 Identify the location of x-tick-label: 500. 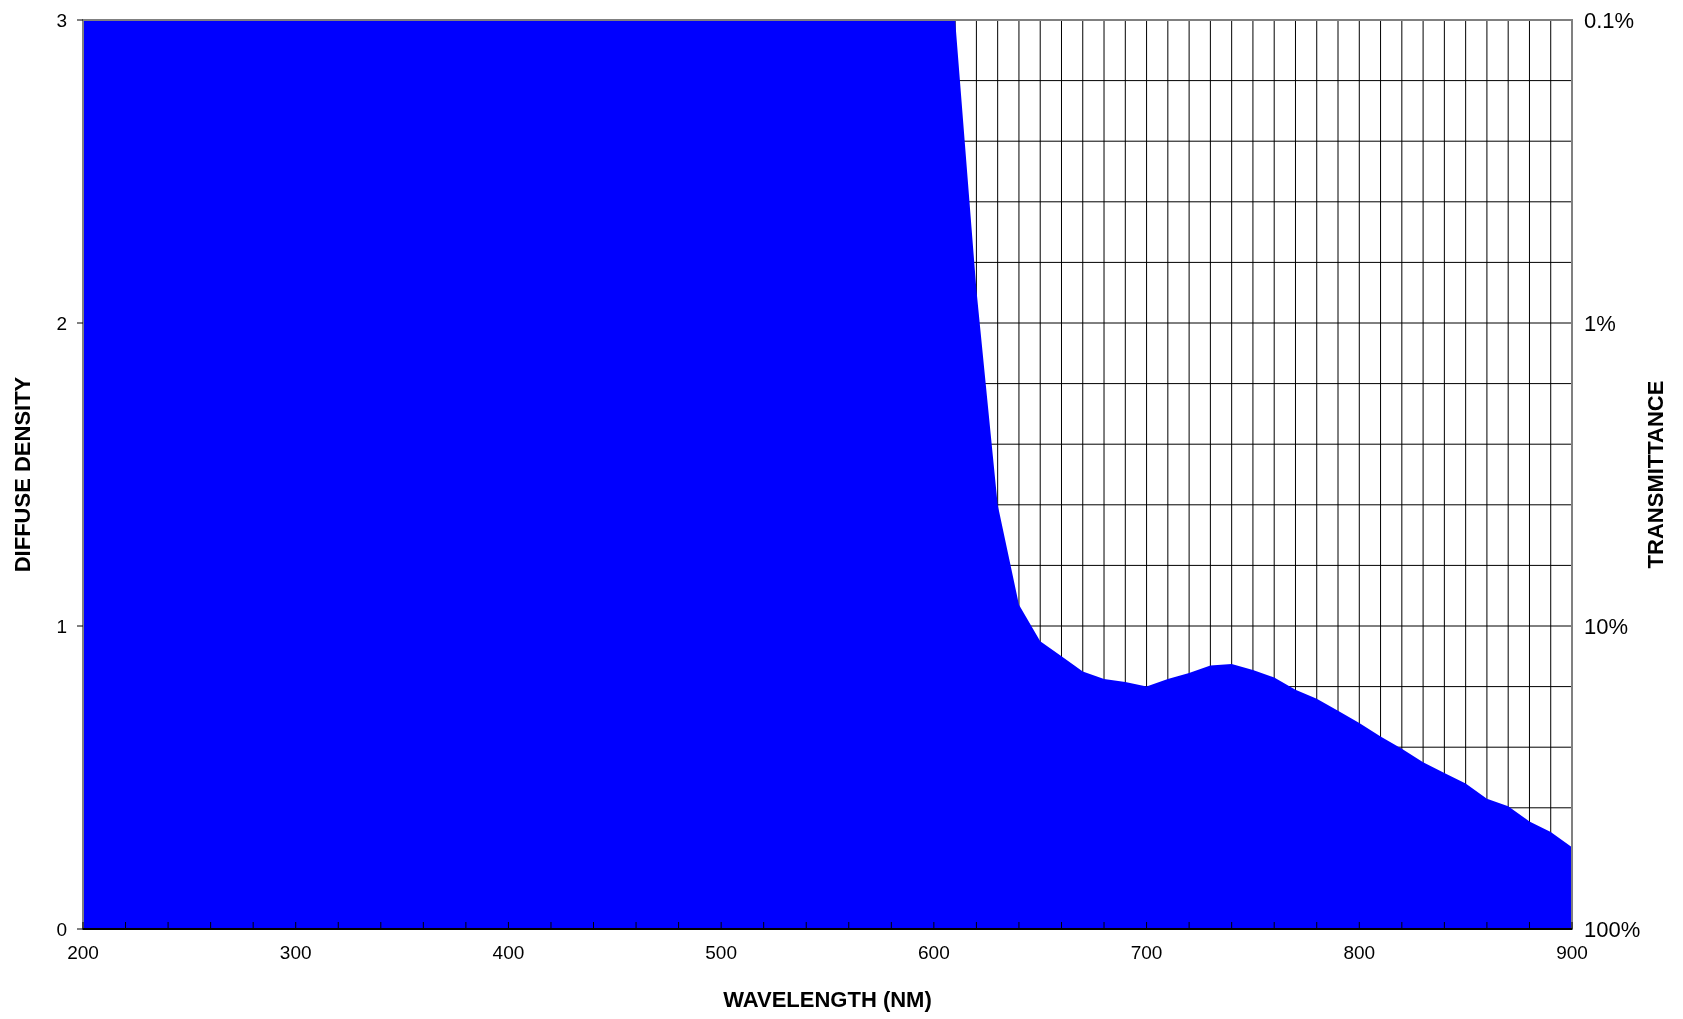
(721, 952).